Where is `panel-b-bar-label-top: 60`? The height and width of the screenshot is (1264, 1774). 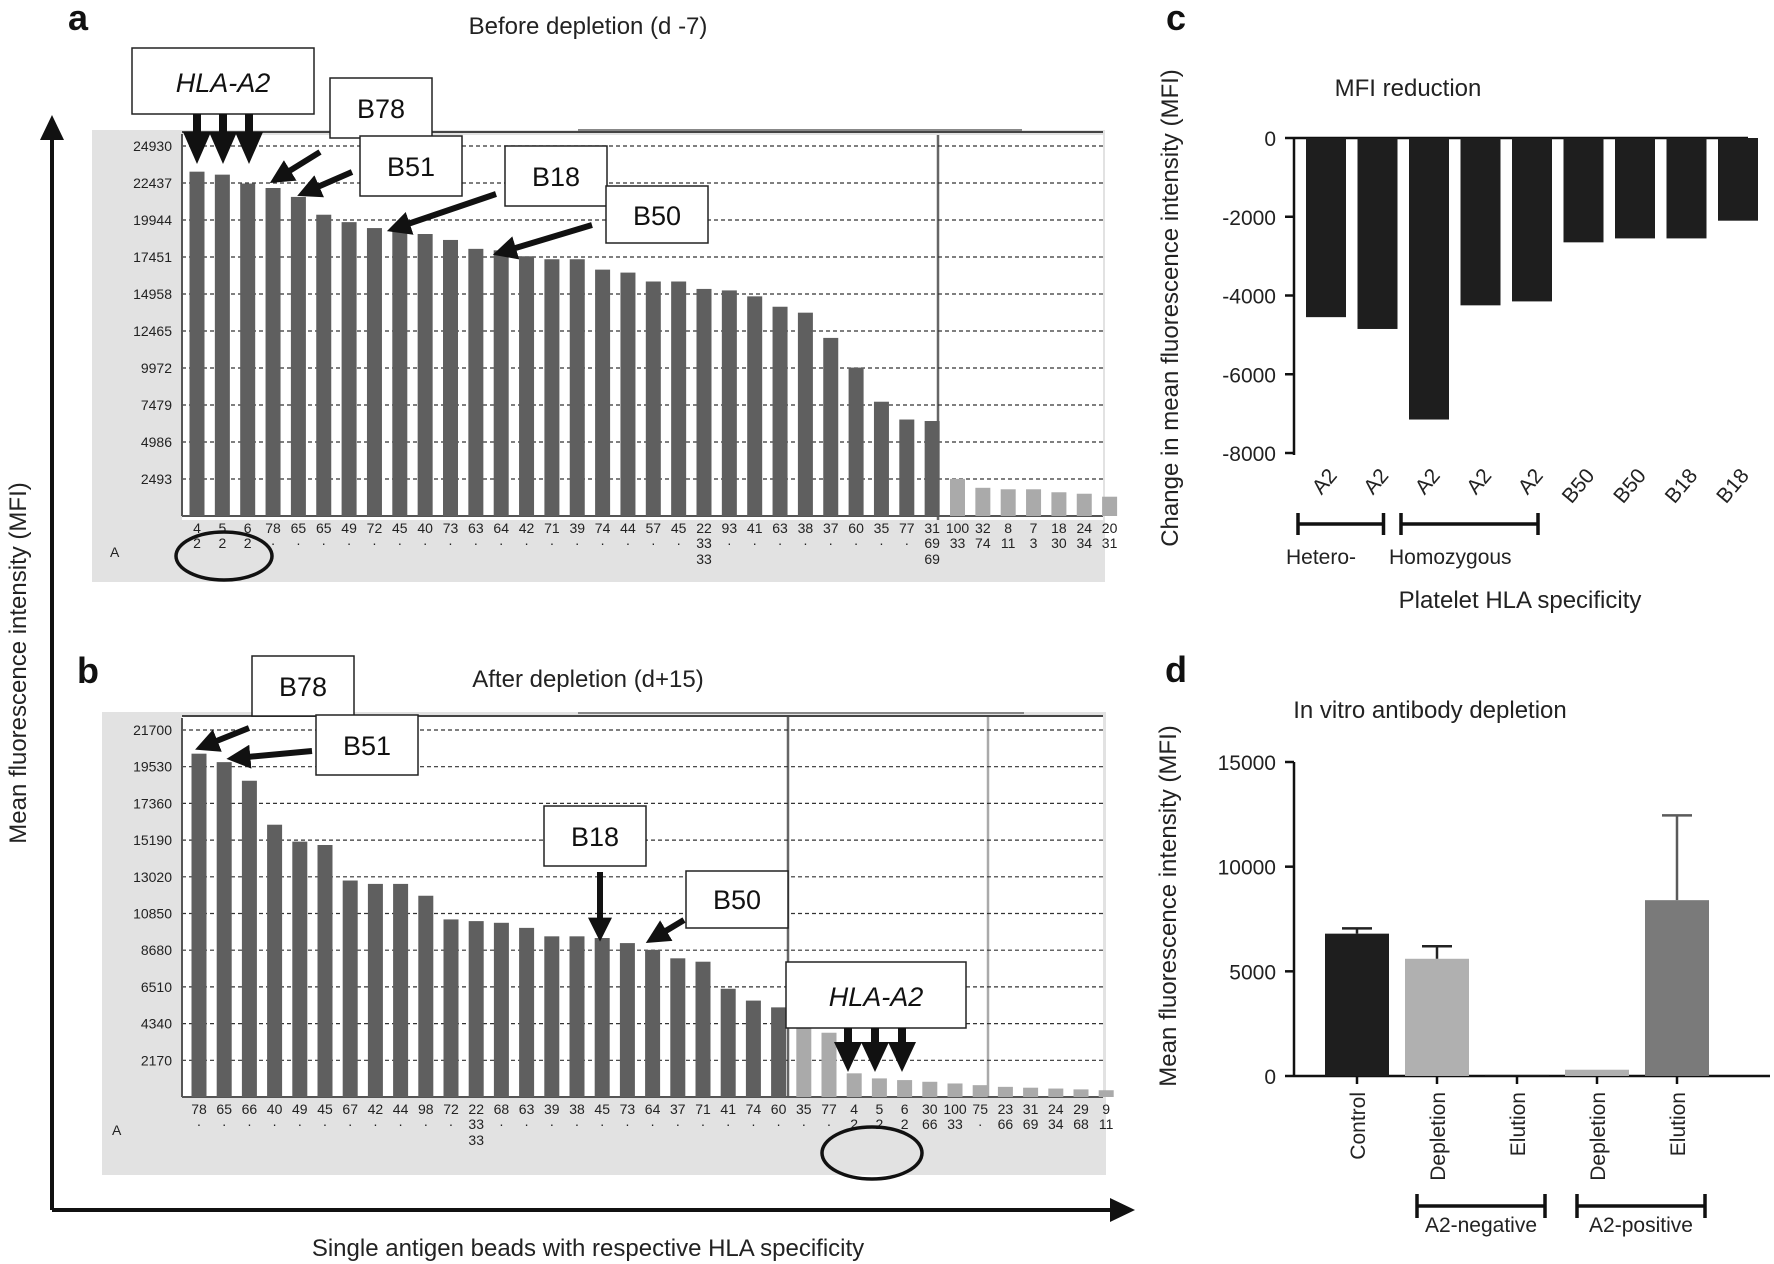
panel-b-bar-label-top: 60 is located at coordinates (779, 1109).